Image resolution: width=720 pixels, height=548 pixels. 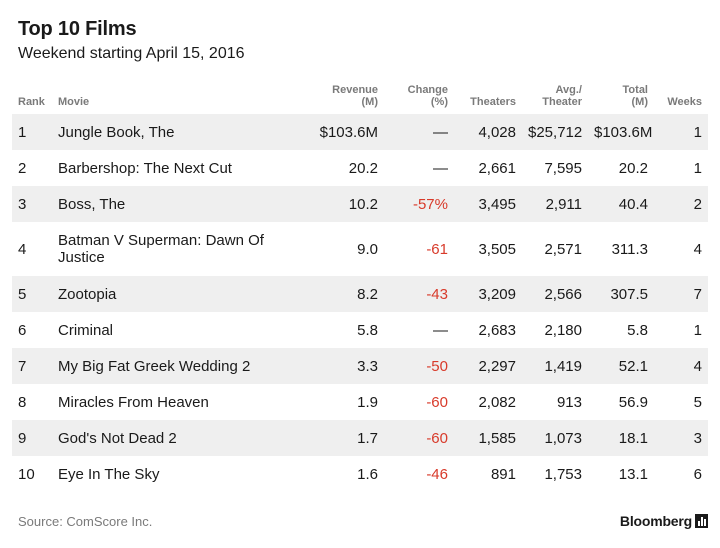 What do you see at coordinates (355, 90) in the screenshot?
I see `header-revenue-line1: Revenue` at bounding box center [355, 90].